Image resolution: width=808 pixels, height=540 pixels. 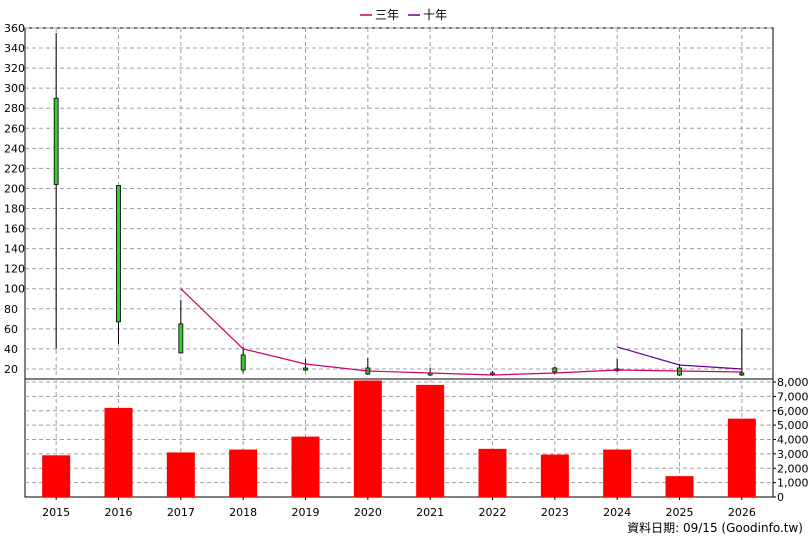 What do you see at coordinates (679, 358) in the screenshot?
I see `ma-line-10yr` at bounding box center [679, 358].